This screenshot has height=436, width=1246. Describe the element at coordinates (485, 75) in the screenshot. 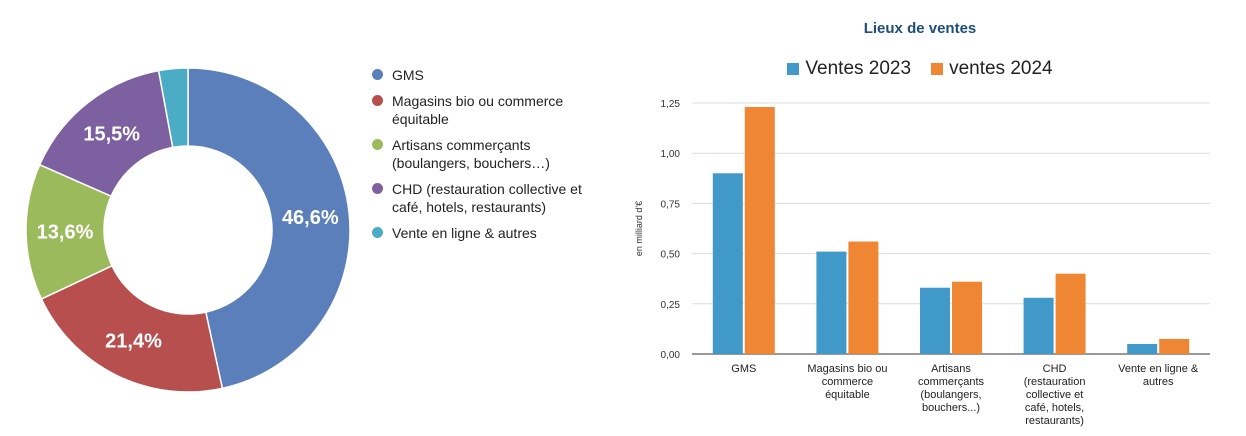

I see `legend-item-gms: GMS` at that location.